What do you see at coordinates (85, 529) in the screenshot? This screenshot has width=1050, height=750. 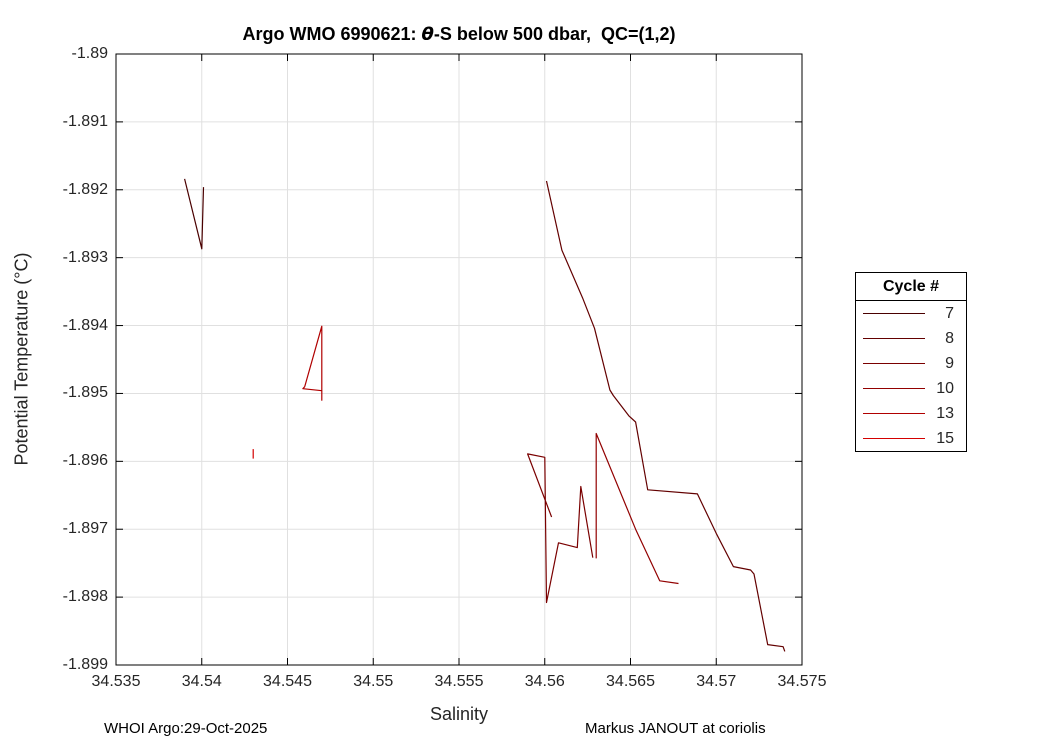 I see `y-tick-label: -1.897` at bounding box center [85, 529].